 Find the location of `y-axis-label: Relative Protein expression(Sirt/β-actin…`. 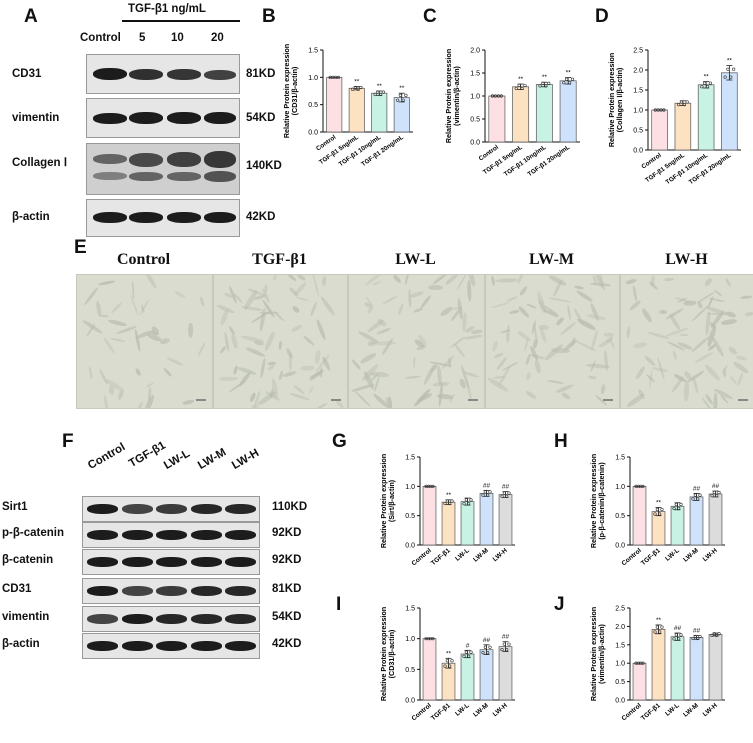

y-axis-label: Relative Protein expression(Sirt/β-actin… is located at coordinates (387, 501).